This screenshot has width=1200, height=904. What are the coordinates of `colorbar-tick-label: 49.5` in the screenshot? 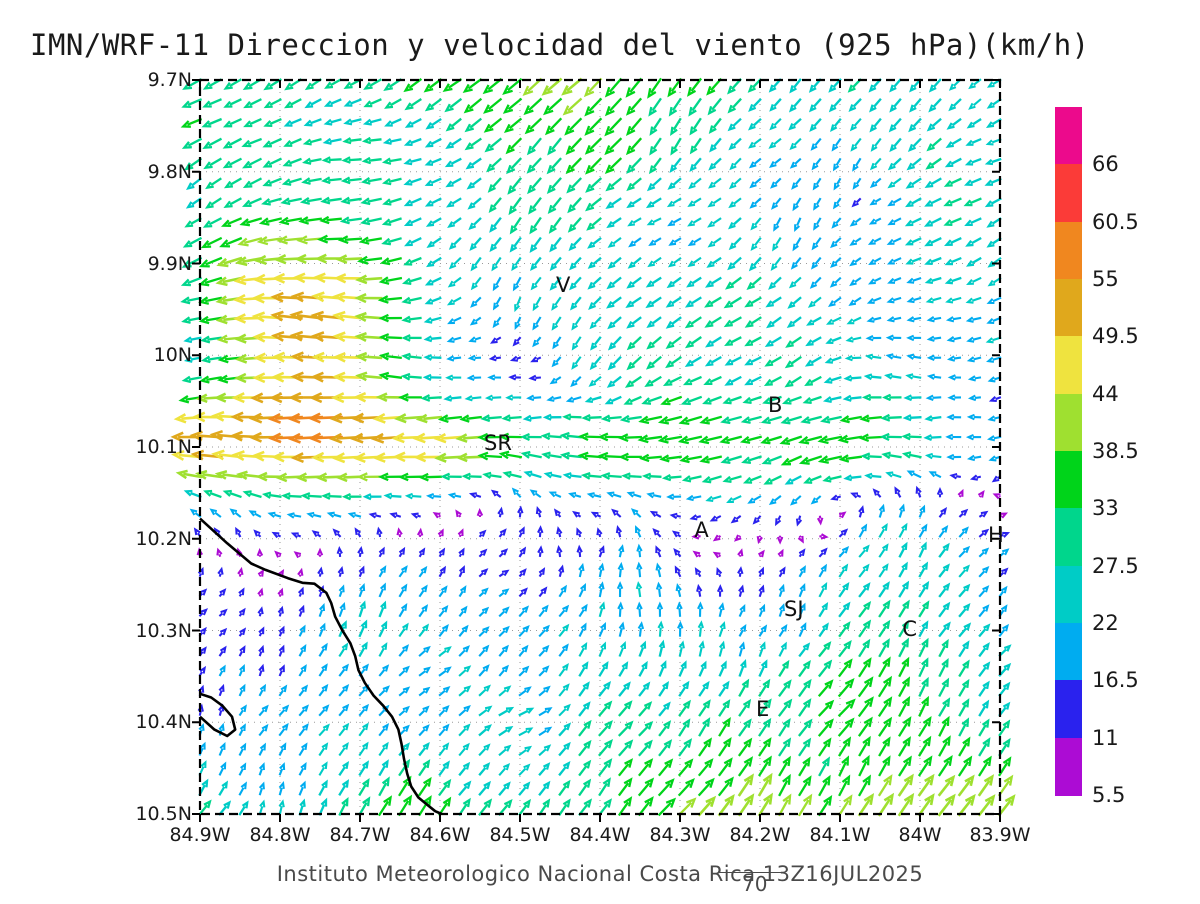 It's located at (1115, 336).